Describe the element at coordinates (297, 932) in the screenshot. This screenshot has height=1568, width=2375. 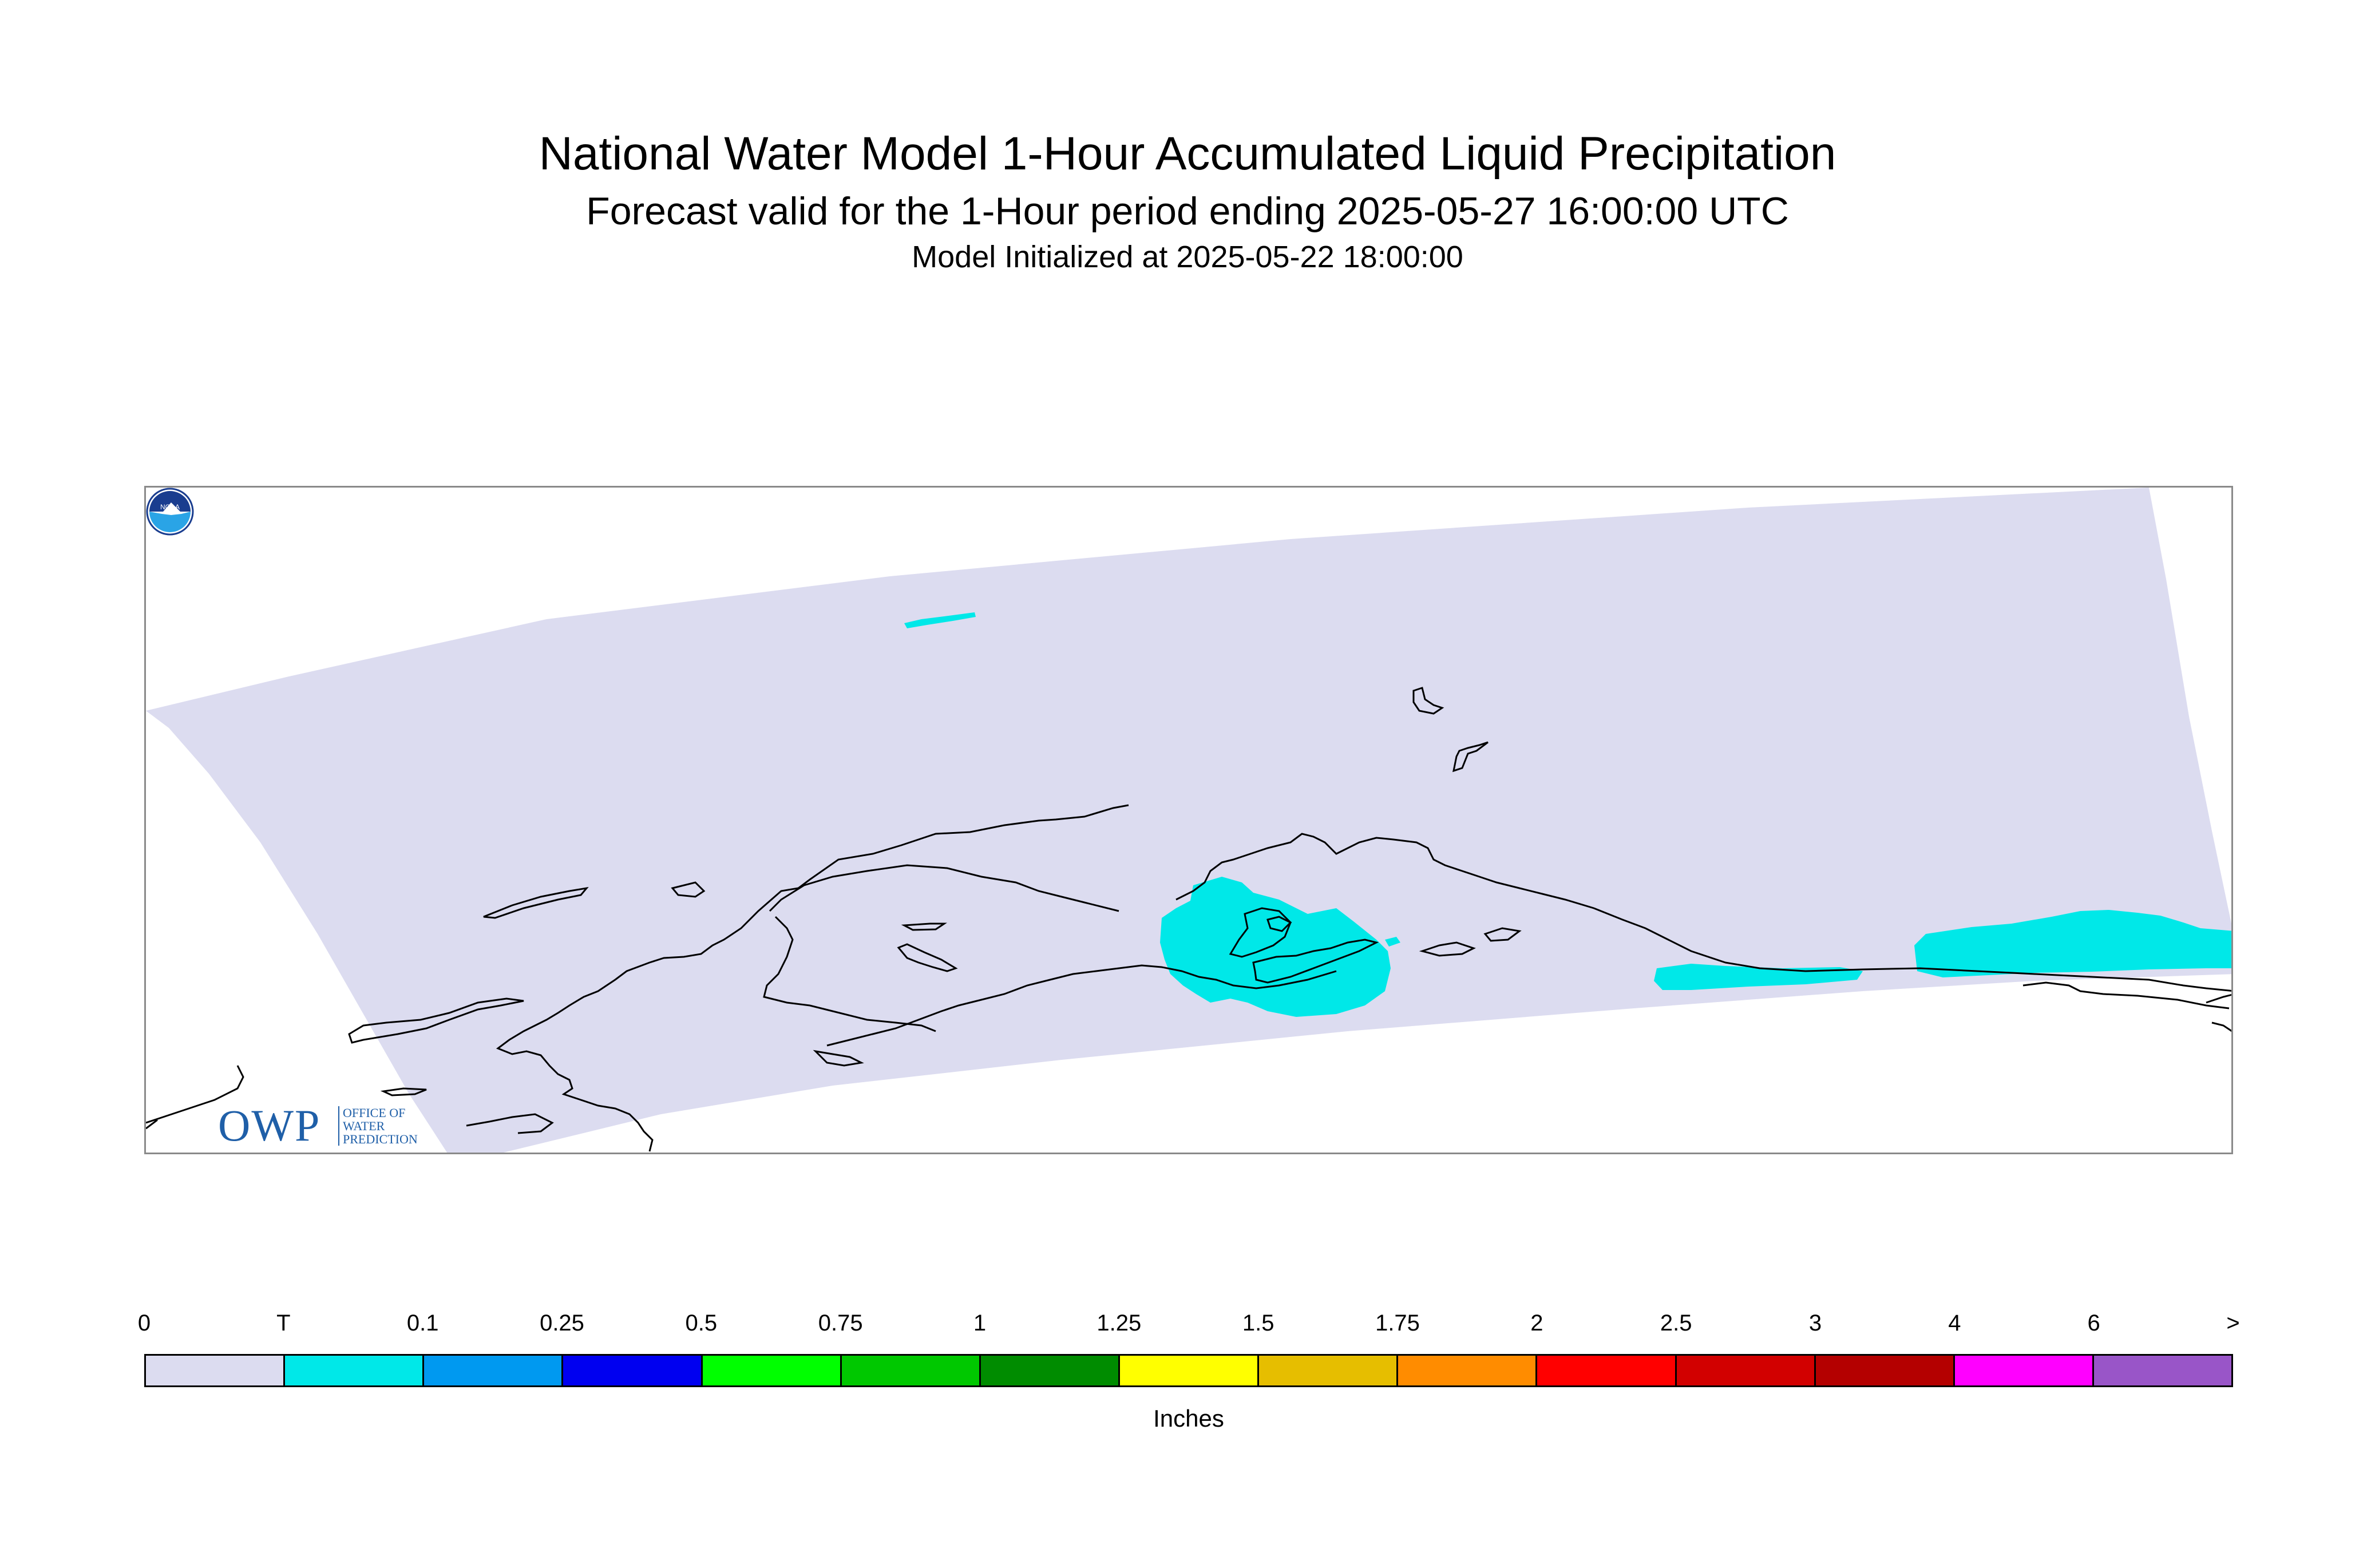
I see `outside-domain-area` at that location.